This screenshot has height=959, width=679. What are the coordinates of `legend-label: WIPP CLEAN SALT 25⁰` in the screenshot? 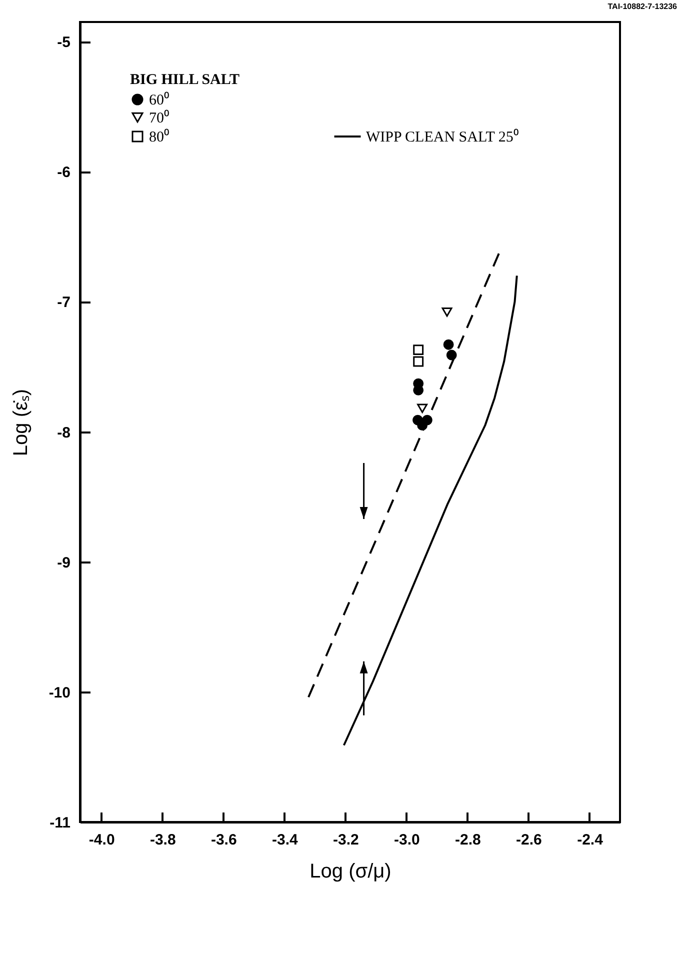 It's located at (442, 137).